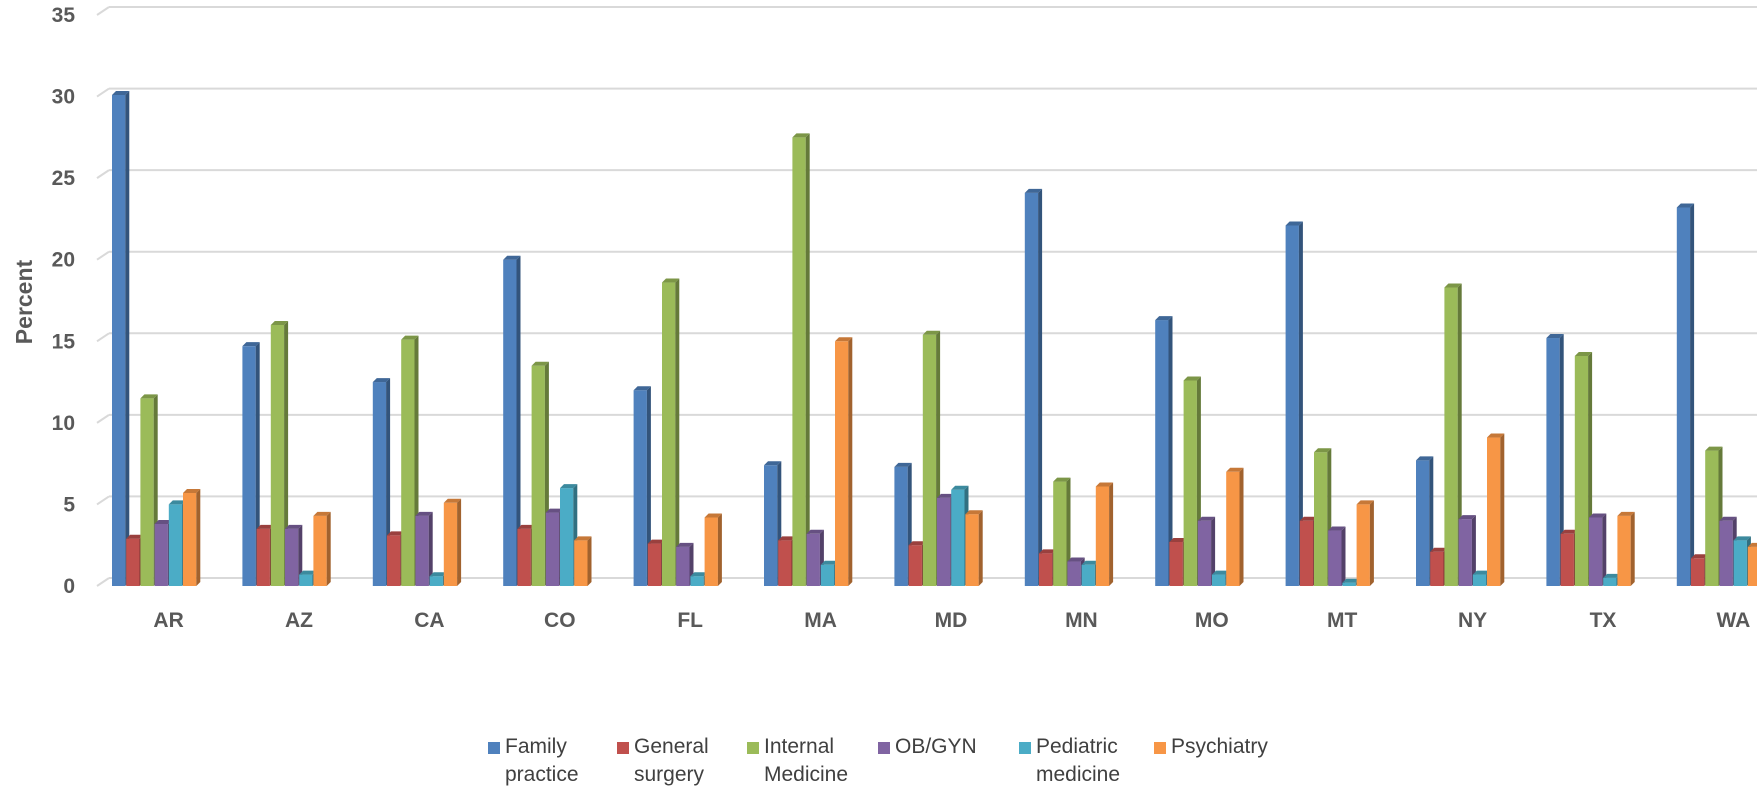 The width and height of the screenshot is (1757, 799). I want to click on x-tick-label: CO, so click(560, 620).